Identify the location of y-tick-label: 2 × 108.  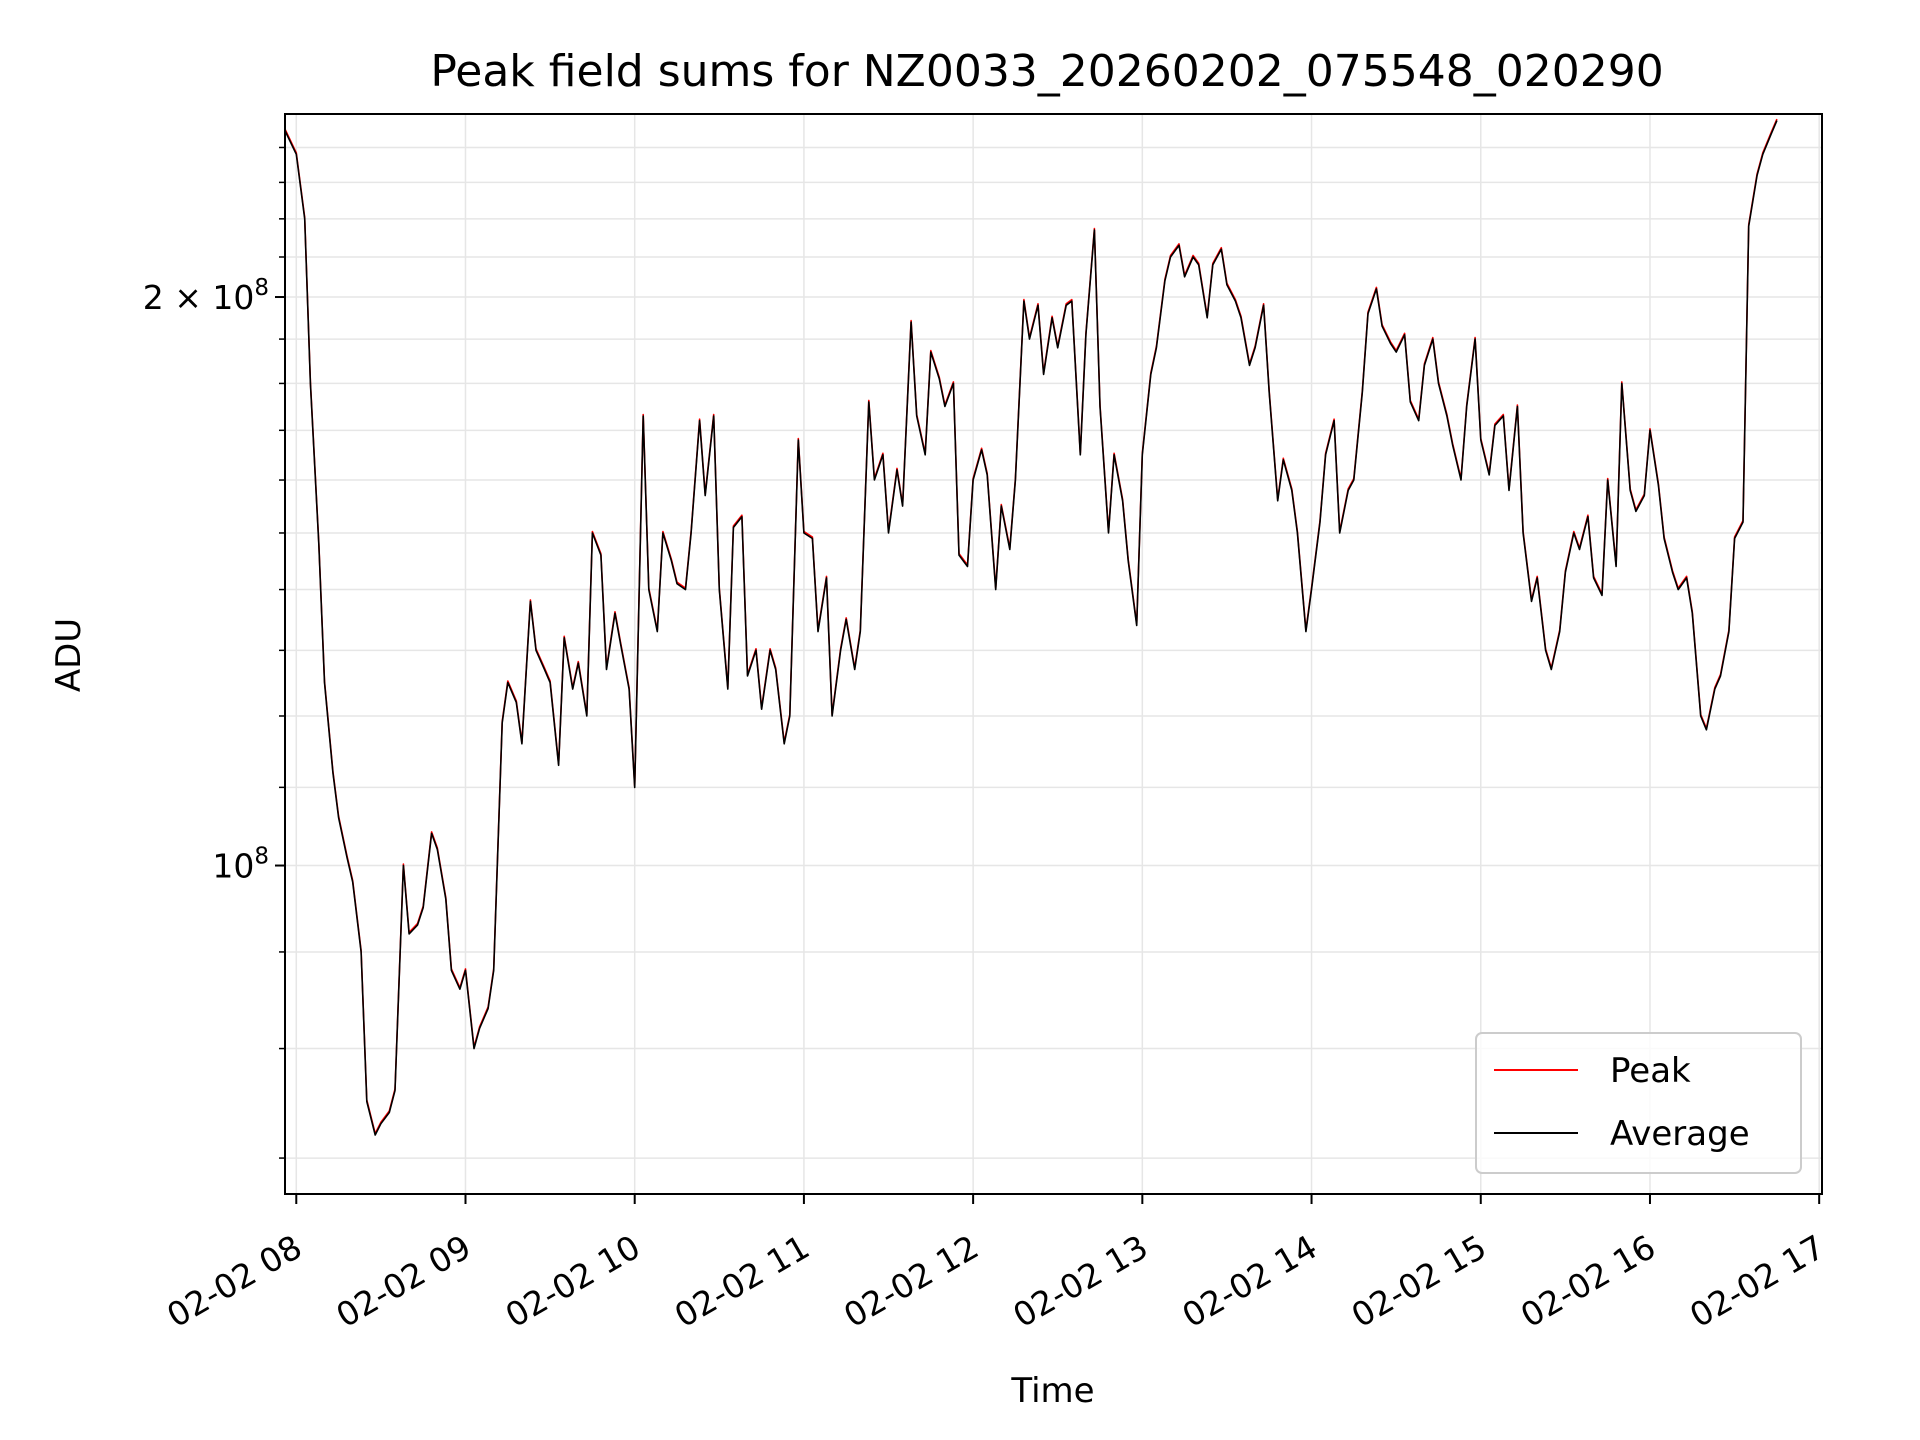
(206, 296).